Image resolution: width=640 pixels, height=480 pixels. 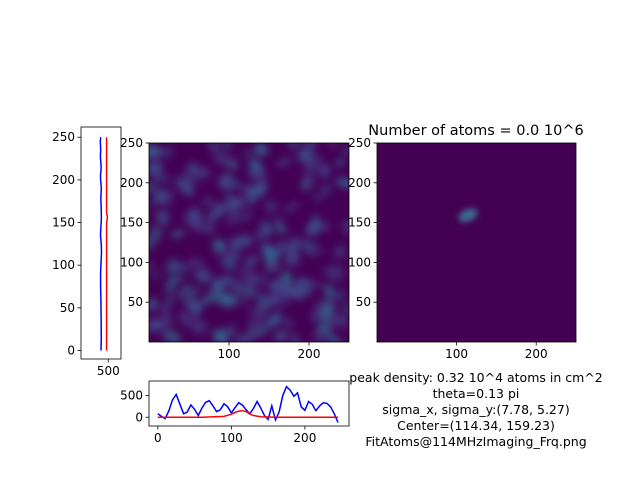 What do you see at coordinates (104, 244) in the screenshot?
I see `vertical-profile-plot` at bounding box center [104, 244].